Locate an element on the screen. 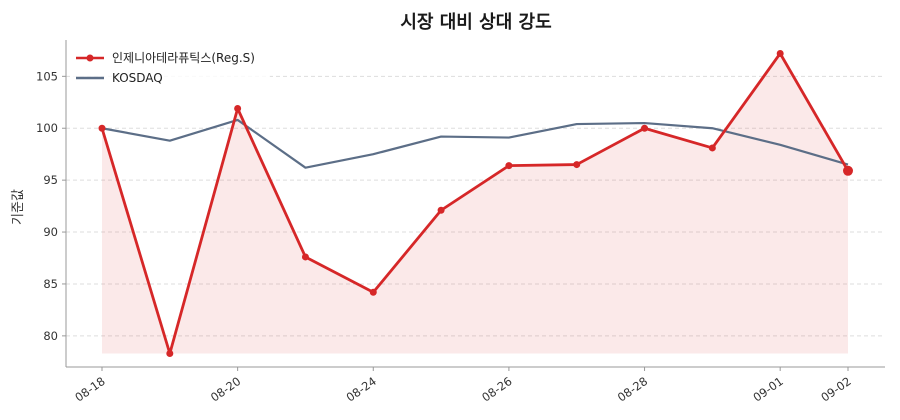  y-tick-label: 105 is located at coordinates (47, 76).